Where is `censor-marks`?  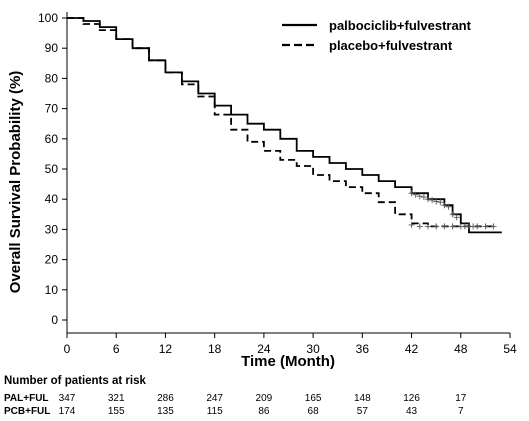 censor-marks is located at coordinates (452, 210).